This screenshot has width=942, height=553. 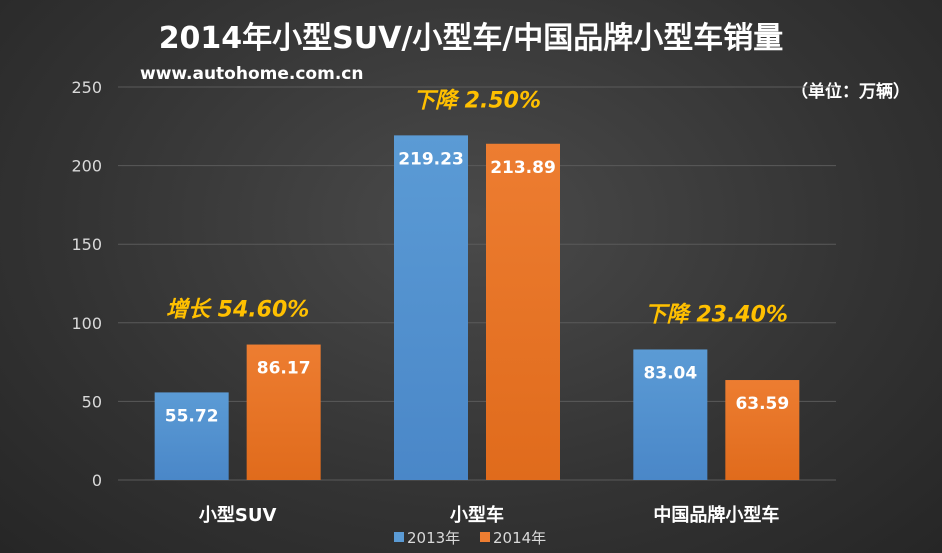 What do you see at coordinates (850, 91) in the screenshot?
I see `unit-label: （单位：万辆）` at bounding box center [850, 91].